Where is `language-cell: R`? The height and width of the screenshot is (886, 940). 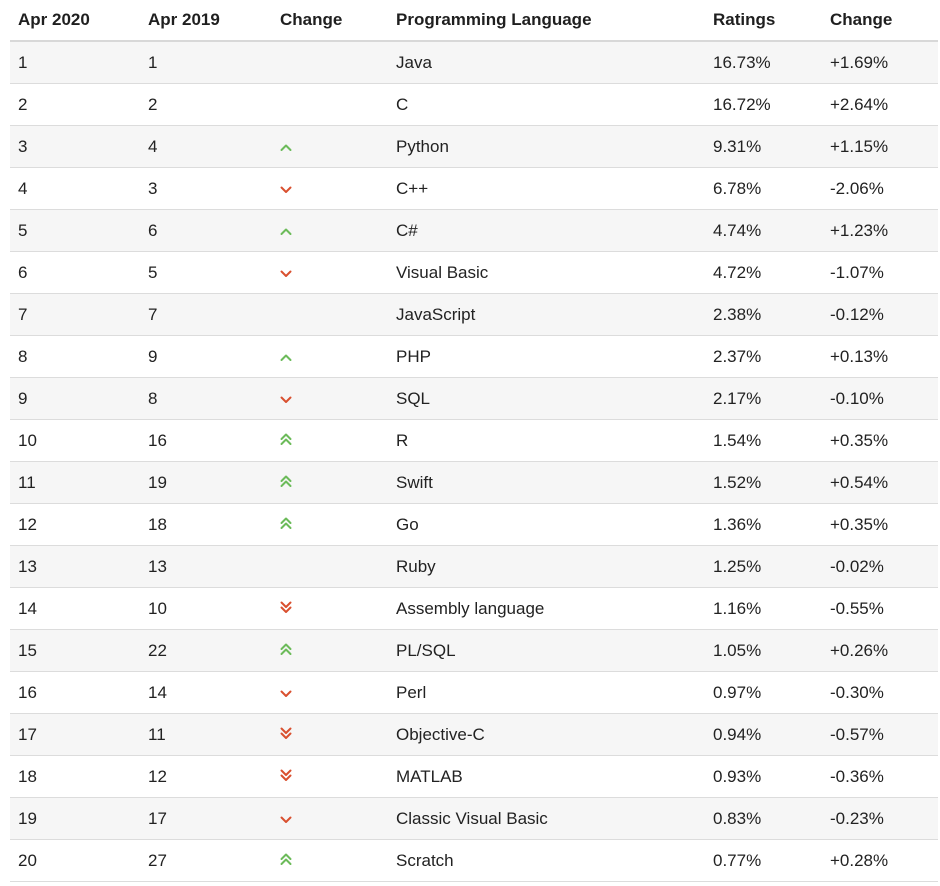 language-cell: R is located at coordinates (546, 440).